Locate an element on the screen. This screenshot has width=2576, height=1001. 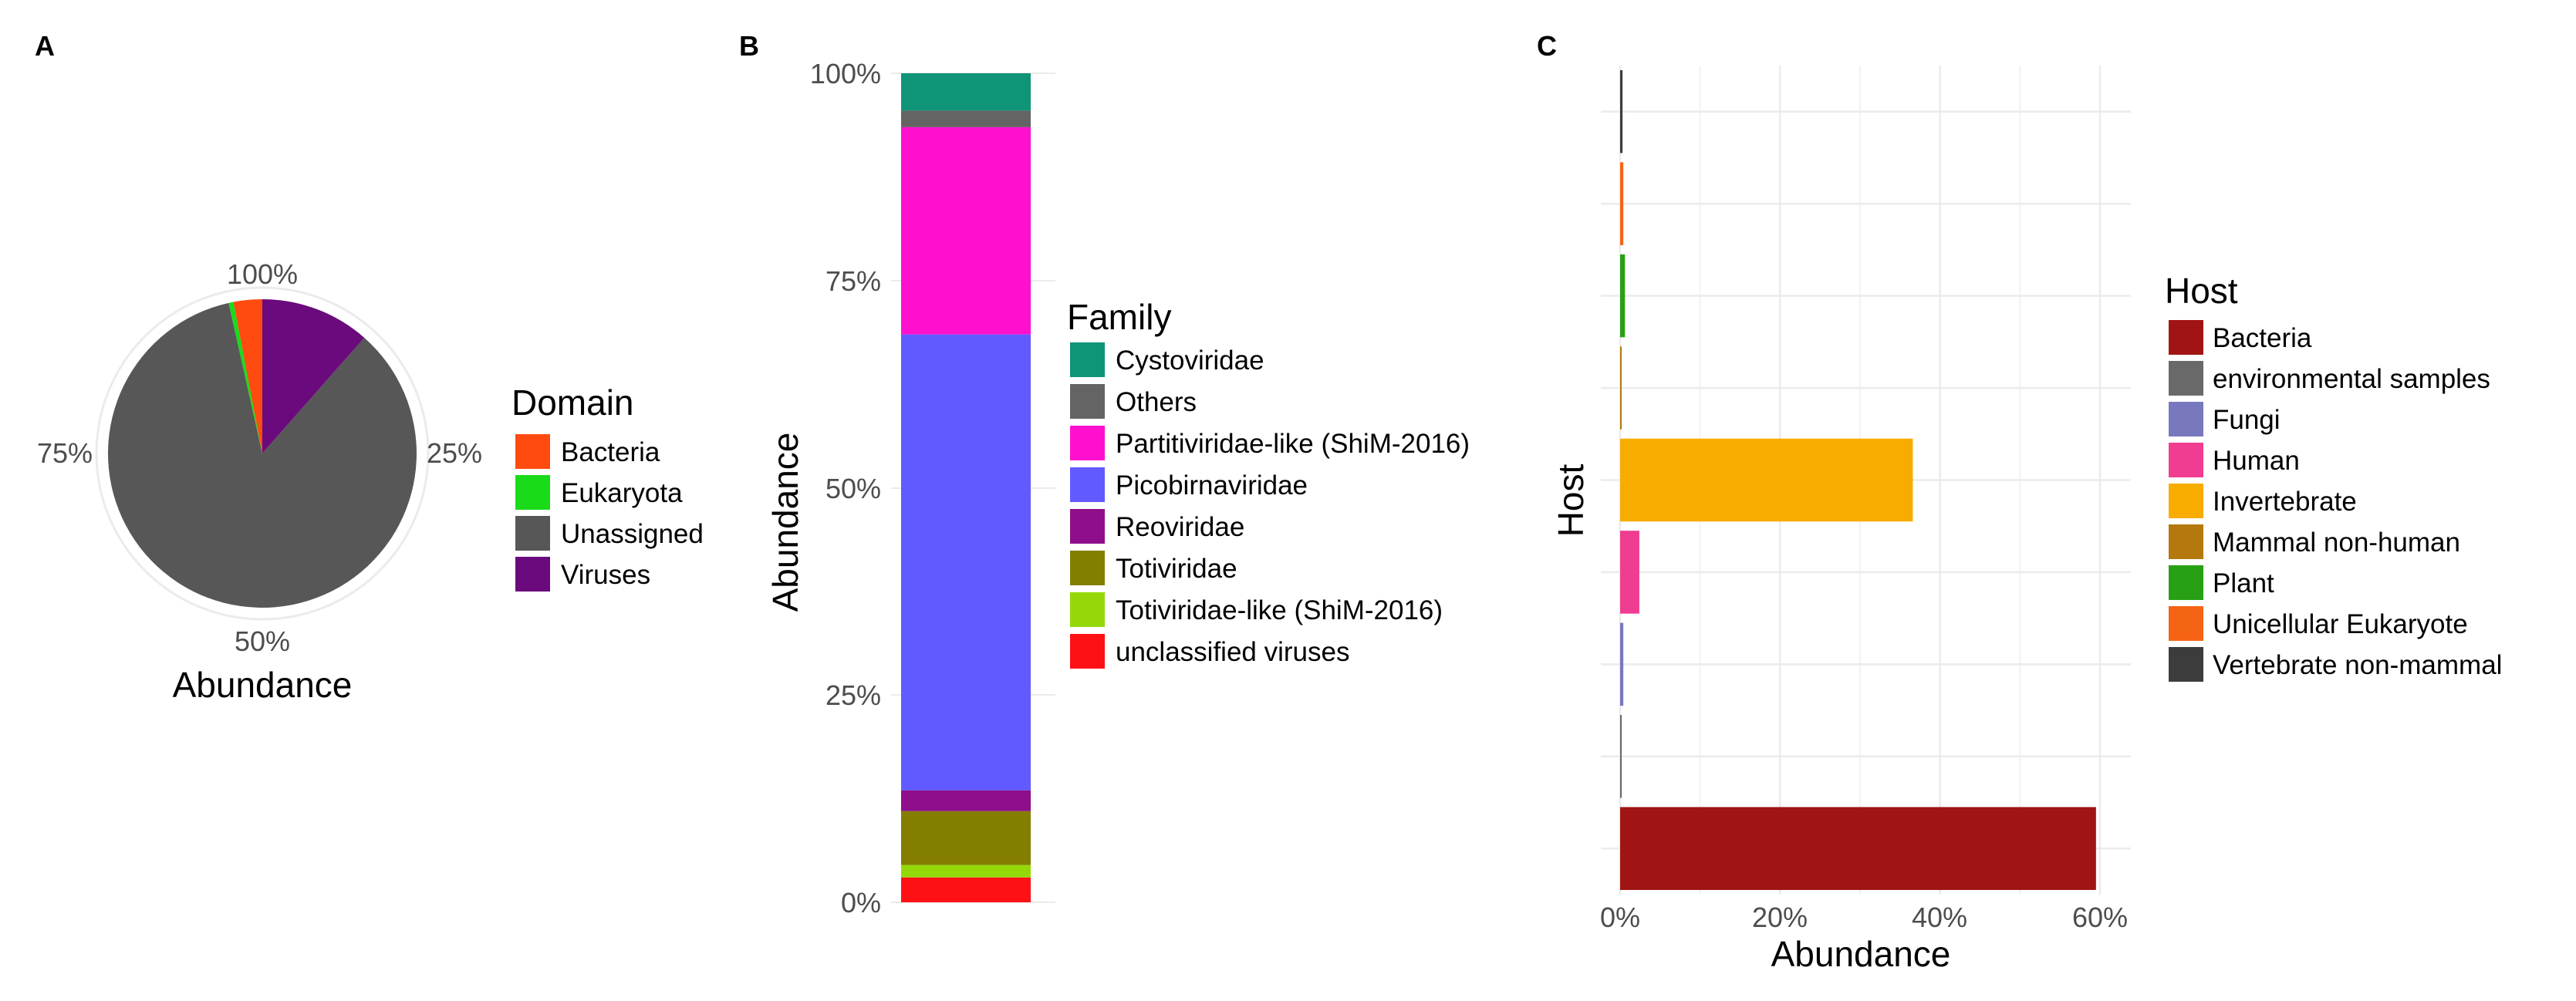
bar-segment-partitiviridae-like-shim-2016 is located at coordinates (966, 231).